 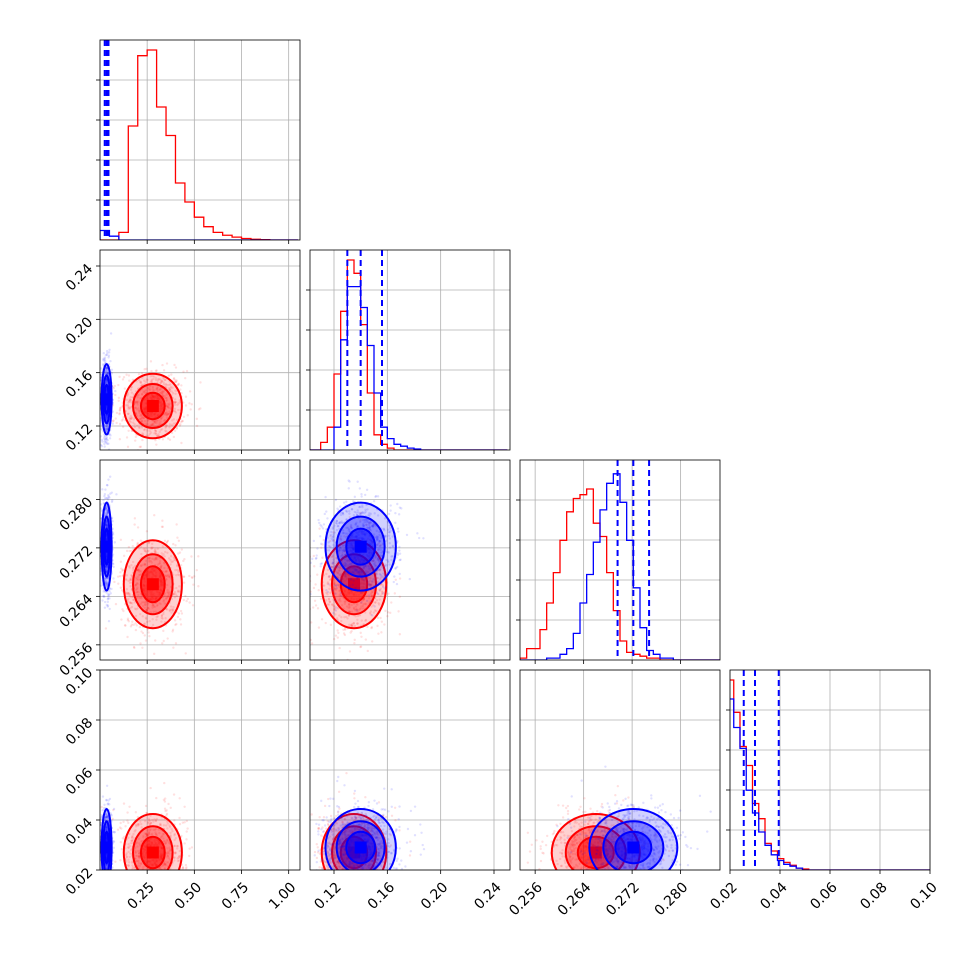 I want to click on density-peak, so click(x=152, y=406).